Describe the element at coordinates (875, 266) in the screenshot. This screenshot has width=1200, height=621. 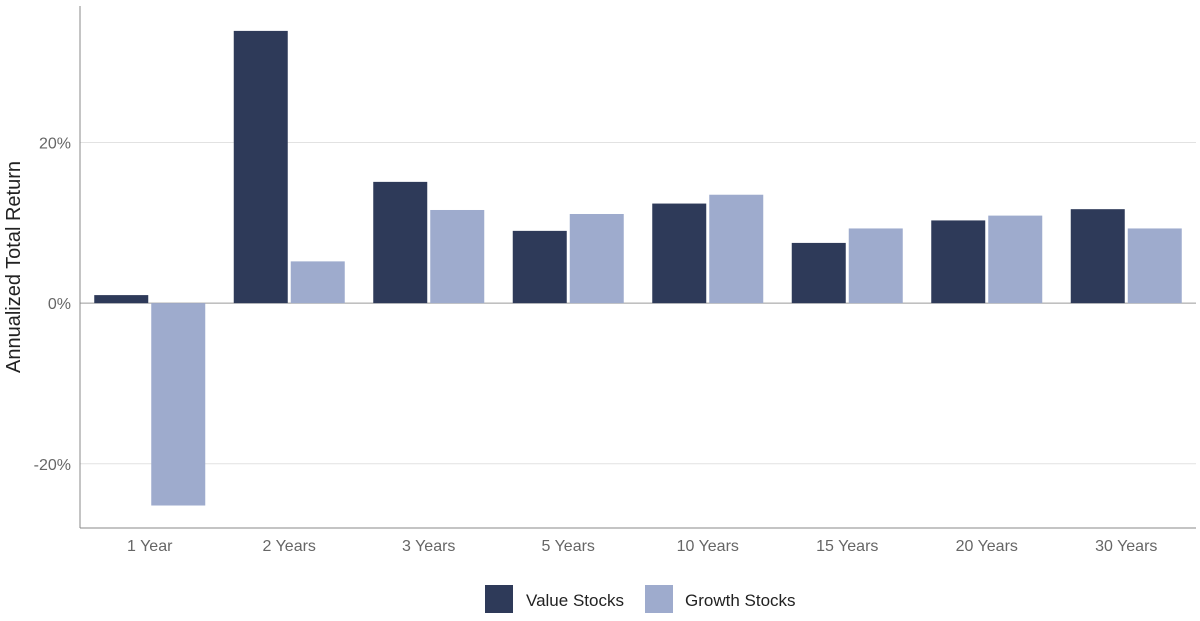
I see `bar-growth-stocks-15-years` at that location.